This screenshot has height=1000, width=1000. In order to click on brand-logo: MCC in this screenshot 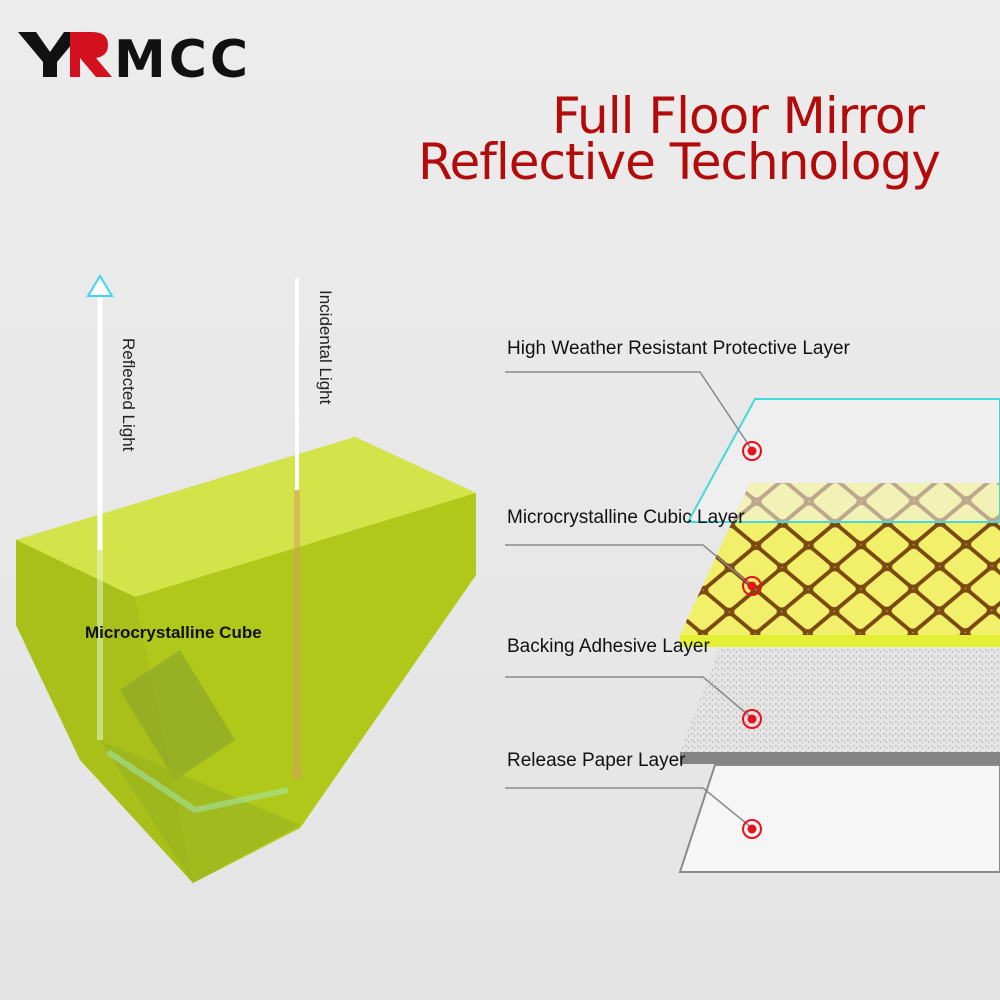, I will do `click(133, 60)`.